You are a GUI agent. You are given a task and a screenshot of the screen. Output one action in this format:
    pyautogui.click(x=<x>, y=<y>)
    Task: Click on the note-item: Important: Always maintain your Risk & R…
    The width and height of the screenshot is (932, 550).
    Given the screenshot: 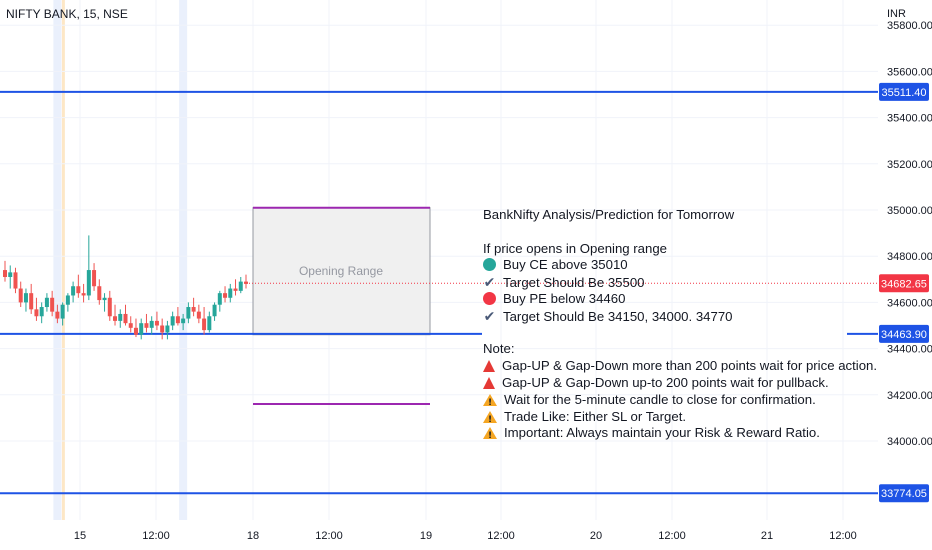 What is the action you would take?
    pyautogui.click(x=680, y=435)
    